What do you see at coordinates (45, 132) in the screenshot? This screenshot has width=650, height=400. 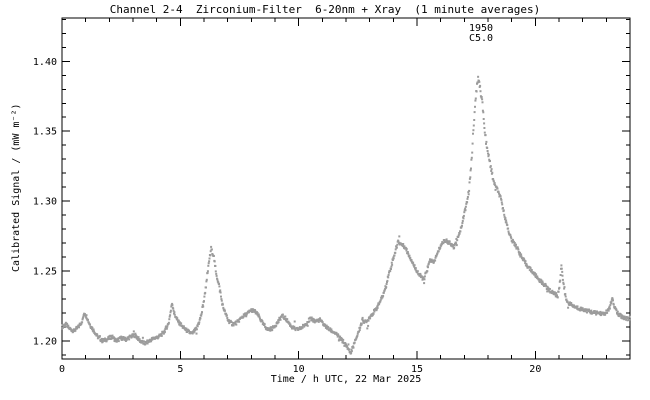 I see `y-tick-label: 1.35` at bounding box center [45, 132].